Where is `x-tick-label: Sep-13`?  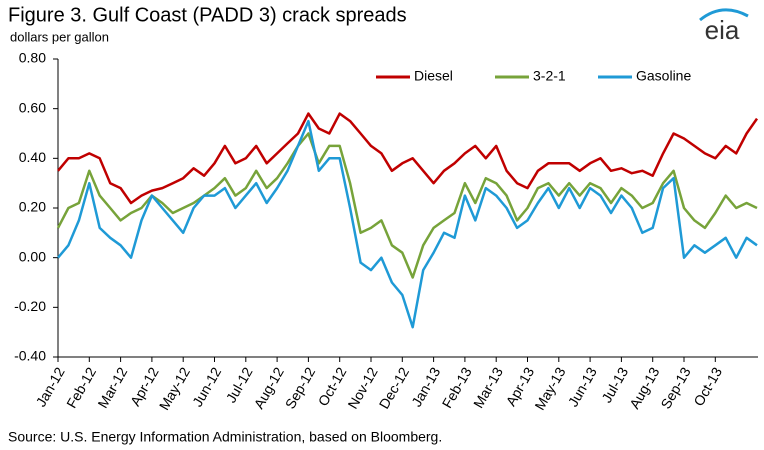
x-tick-label: Sep-13 is located at coordinates (675, 387).